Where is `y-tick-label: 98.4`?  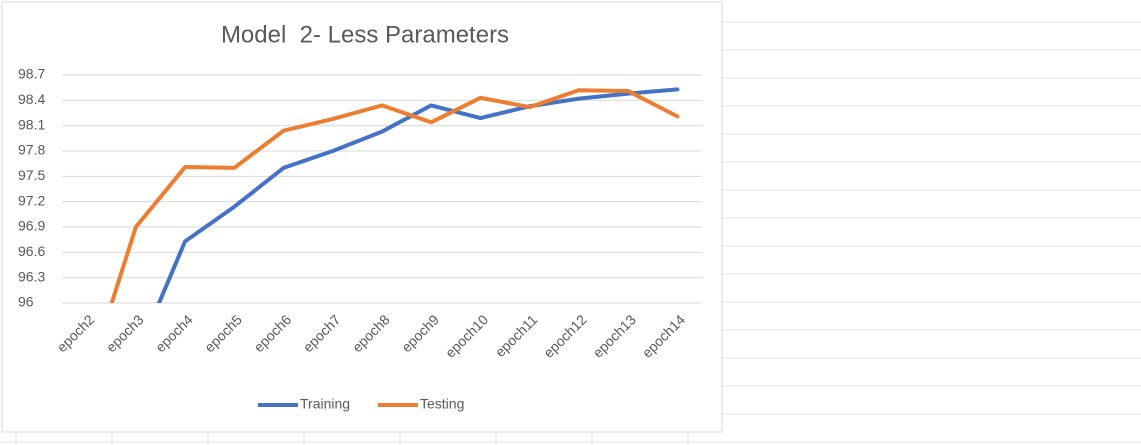
y-tick-label: 98.4 is located at coordinates (31, 99).